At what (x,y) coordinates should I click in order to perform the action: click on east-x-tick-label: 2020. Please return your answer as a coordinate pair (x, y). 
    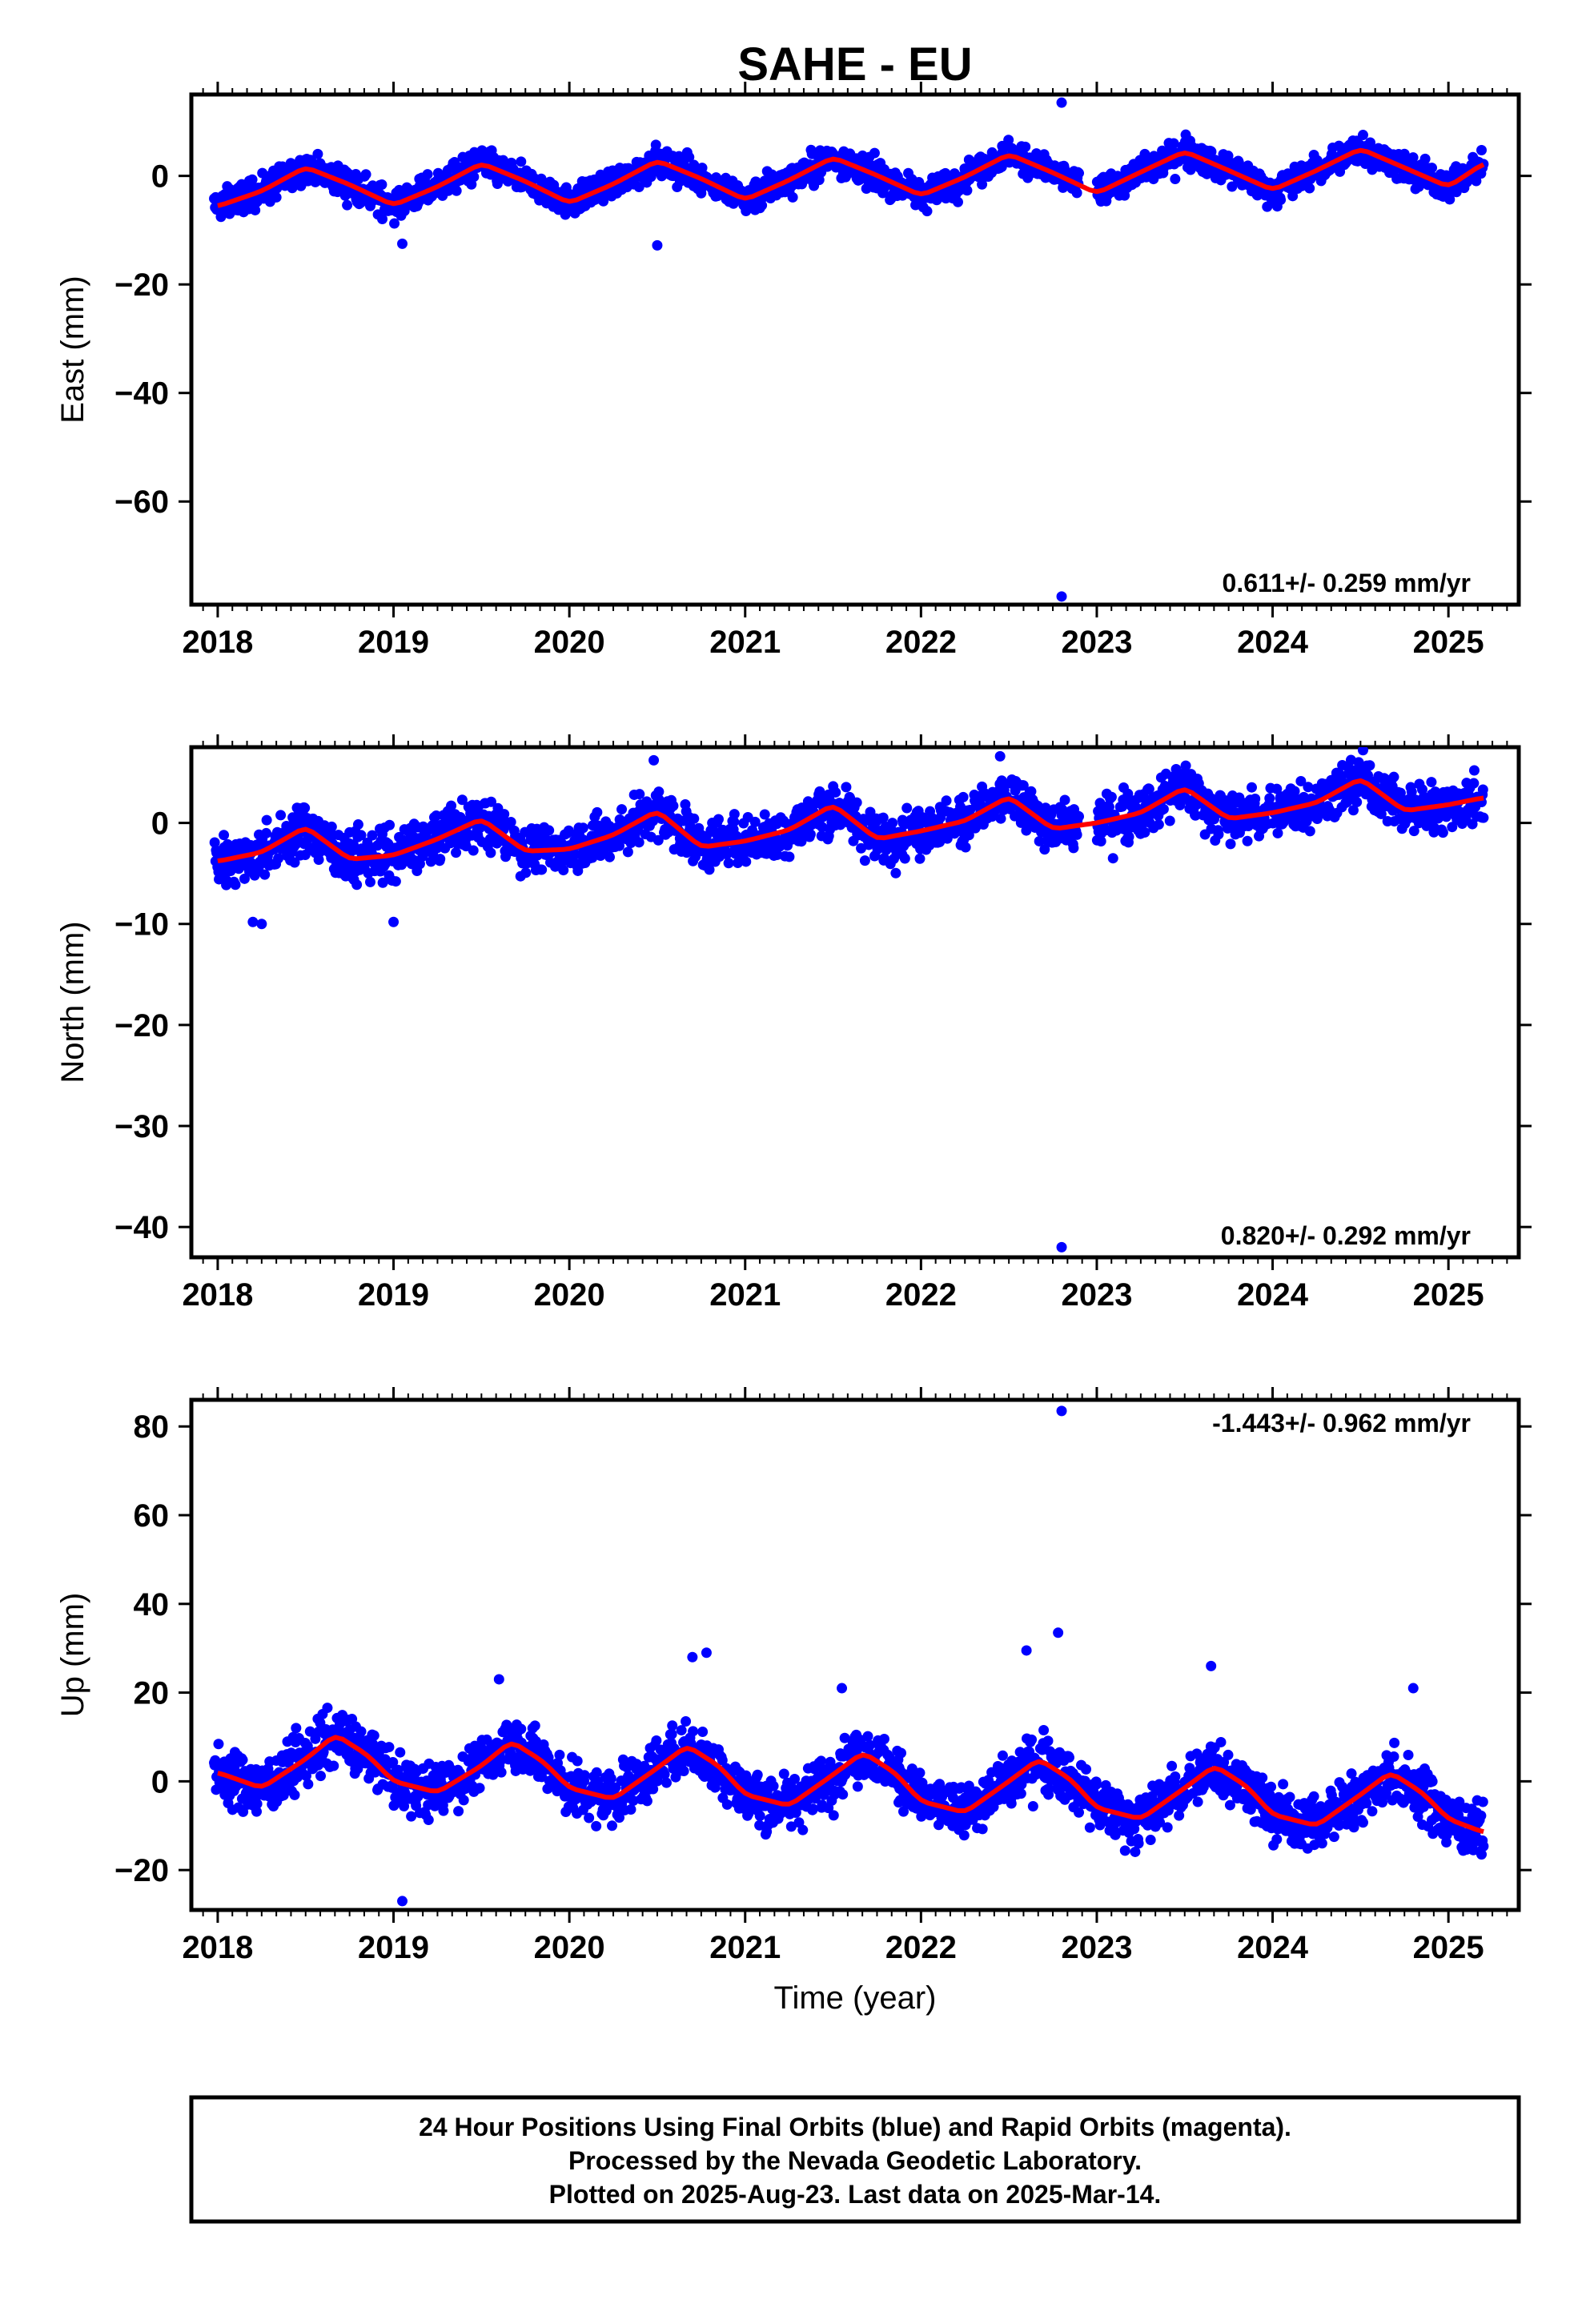
    Looking at the image, I should click on (569, 642).